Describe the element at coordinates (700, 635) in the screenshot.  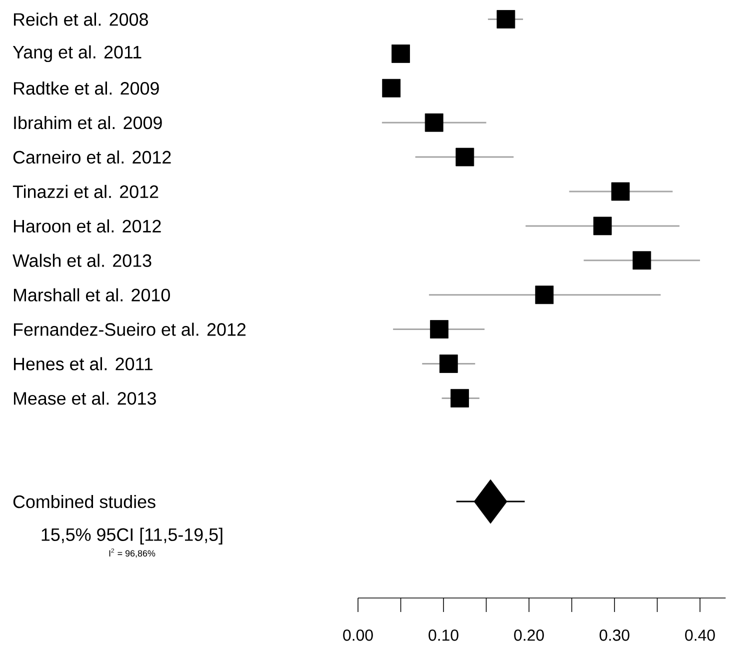
I see `x-tick-label: 0.40` at that location.